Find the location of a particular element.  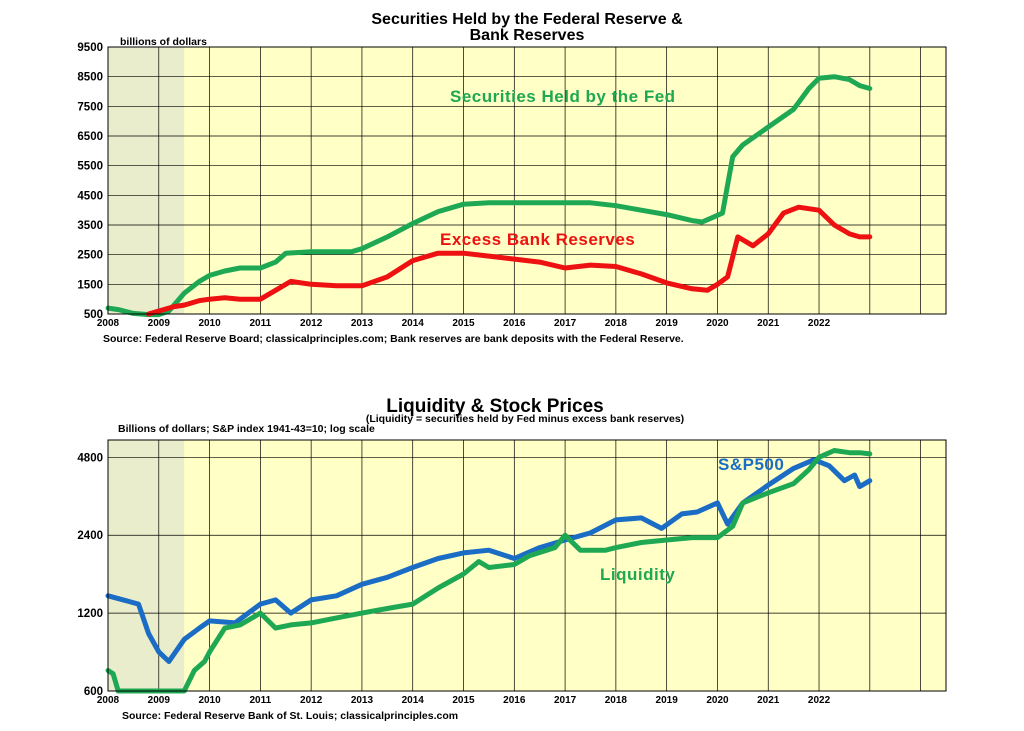

bot-xtick-label-14: 2022 is located at coordinates (819, 700).